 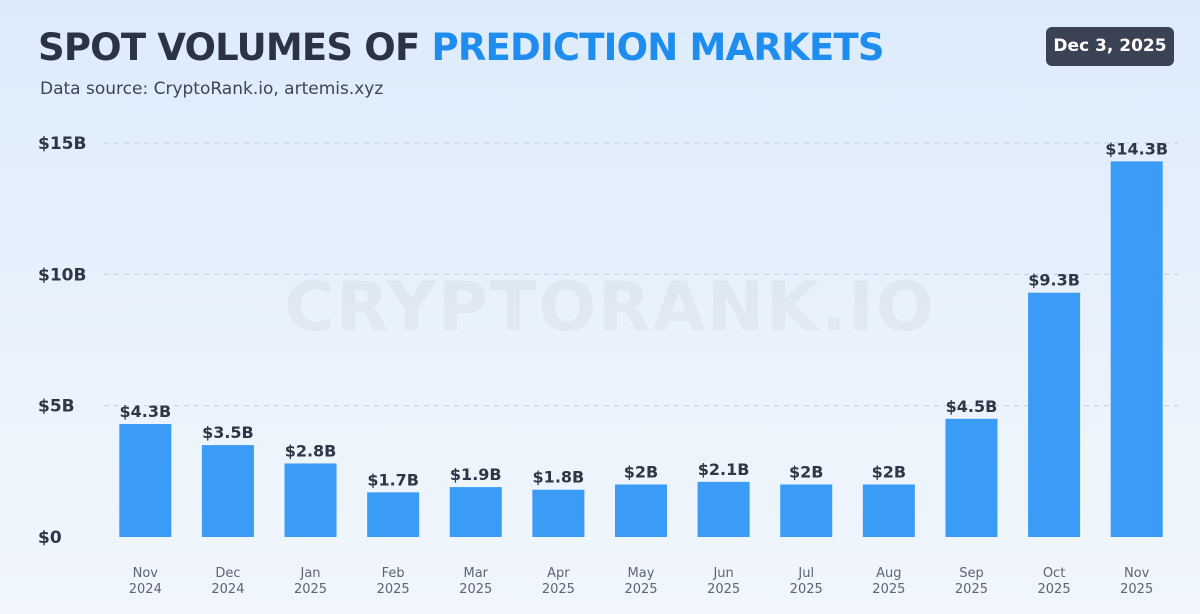 I want to click on data-label: $4.5B, so click(x=972, y=406).